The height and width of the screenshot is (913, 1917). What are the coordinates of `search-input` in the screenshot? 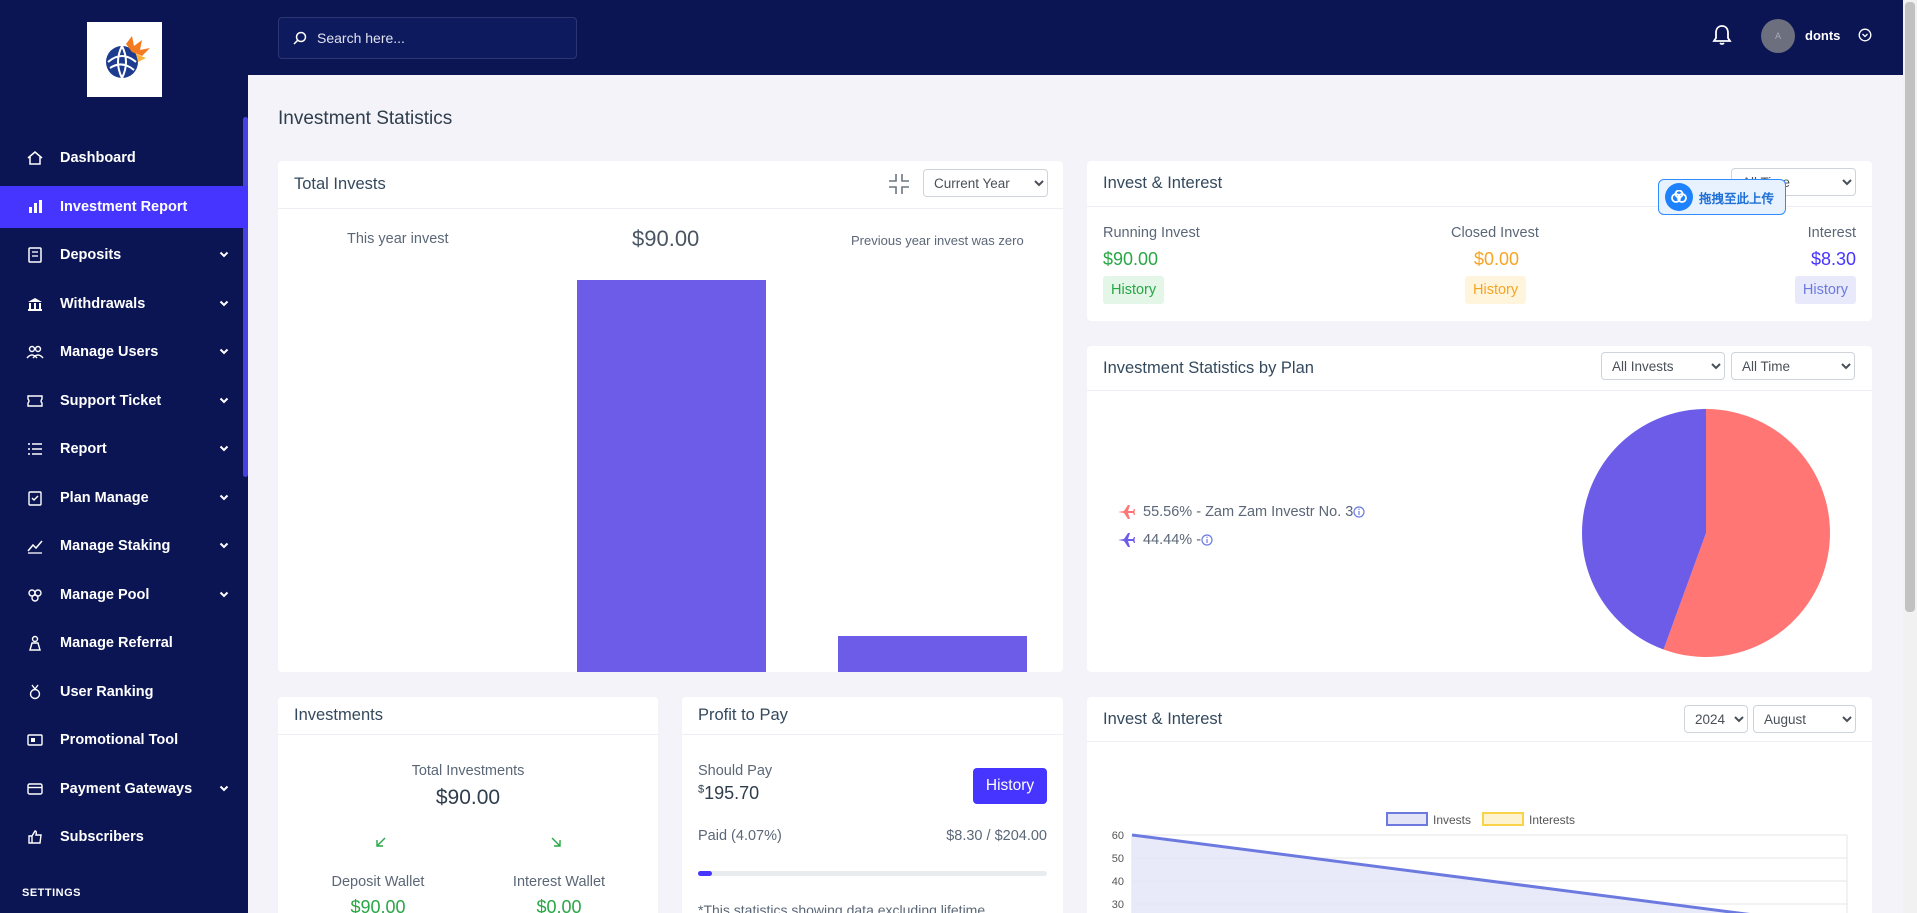 It's located at (437, 38).